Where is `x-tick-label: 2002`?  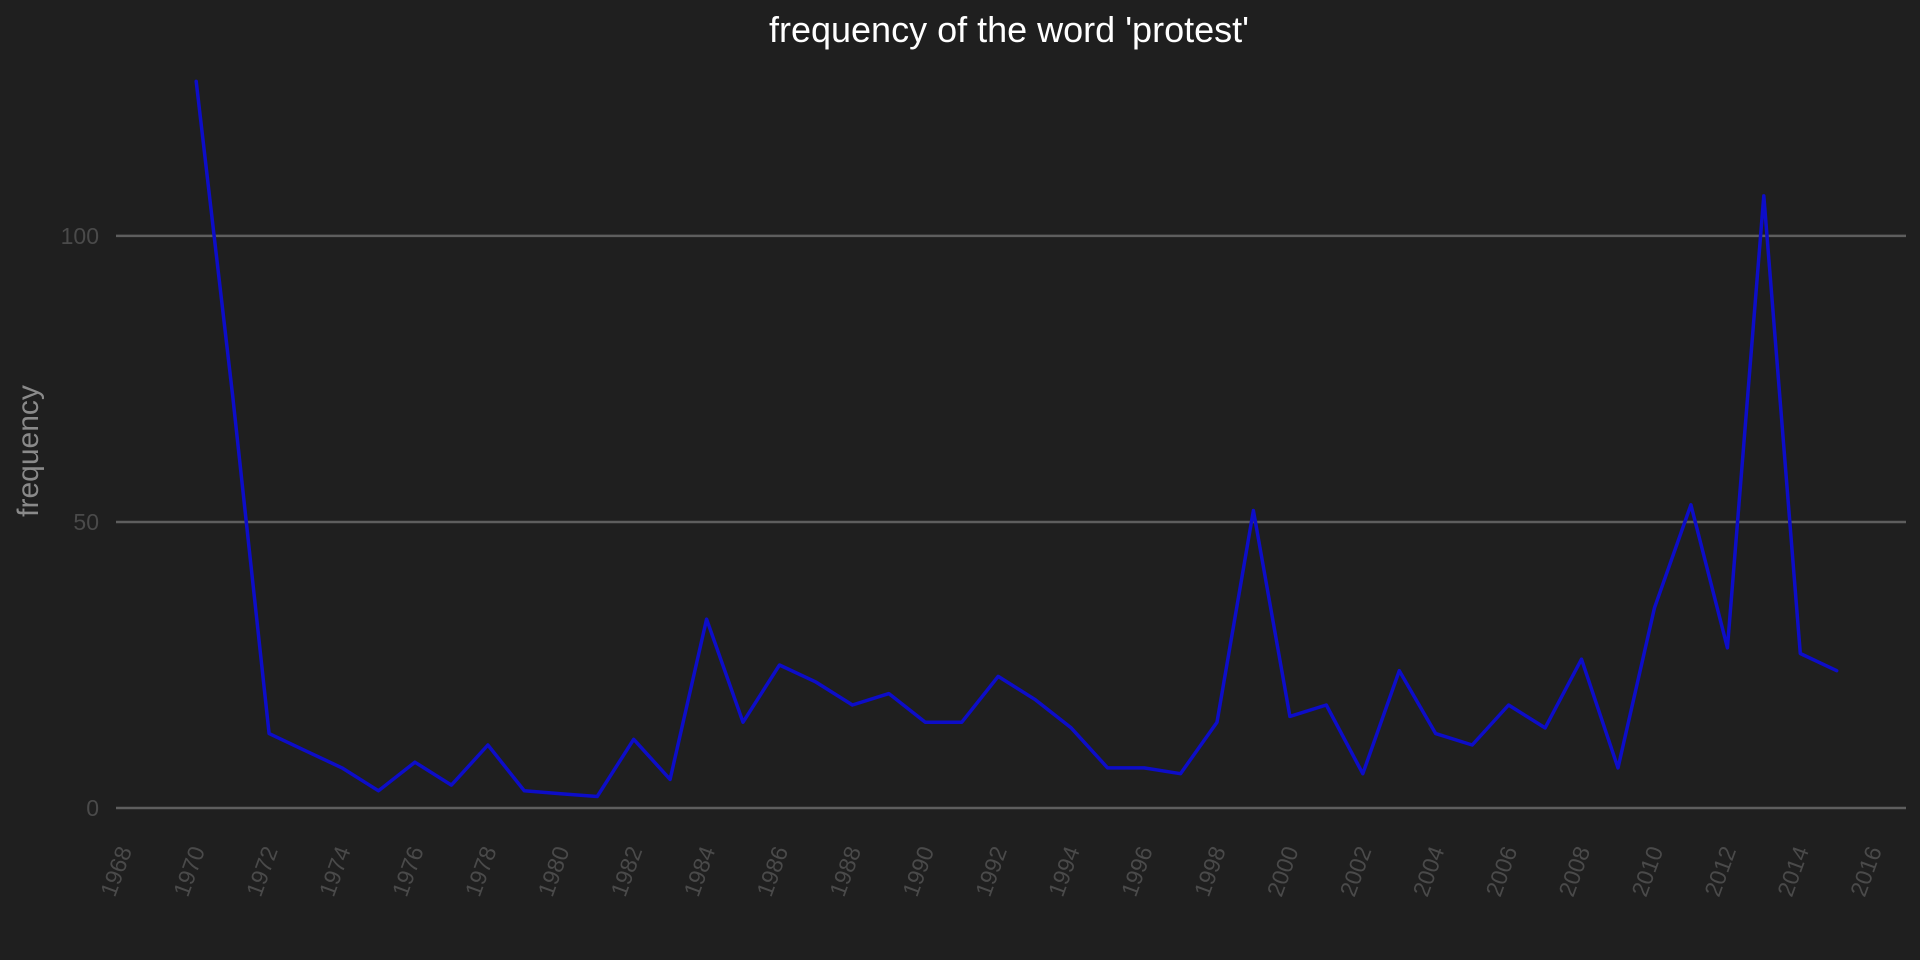
x-tick-label: 2002 is located at coordinates (1356, 871).